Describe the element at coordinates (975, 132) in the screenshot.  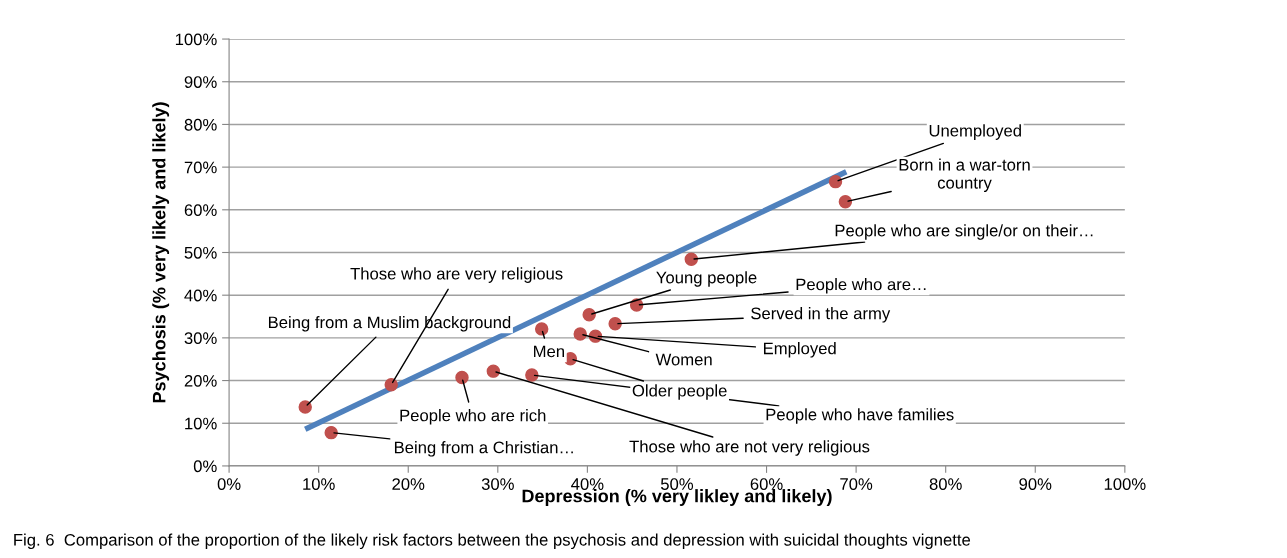
I see `annotation: Unemployed` at that location.